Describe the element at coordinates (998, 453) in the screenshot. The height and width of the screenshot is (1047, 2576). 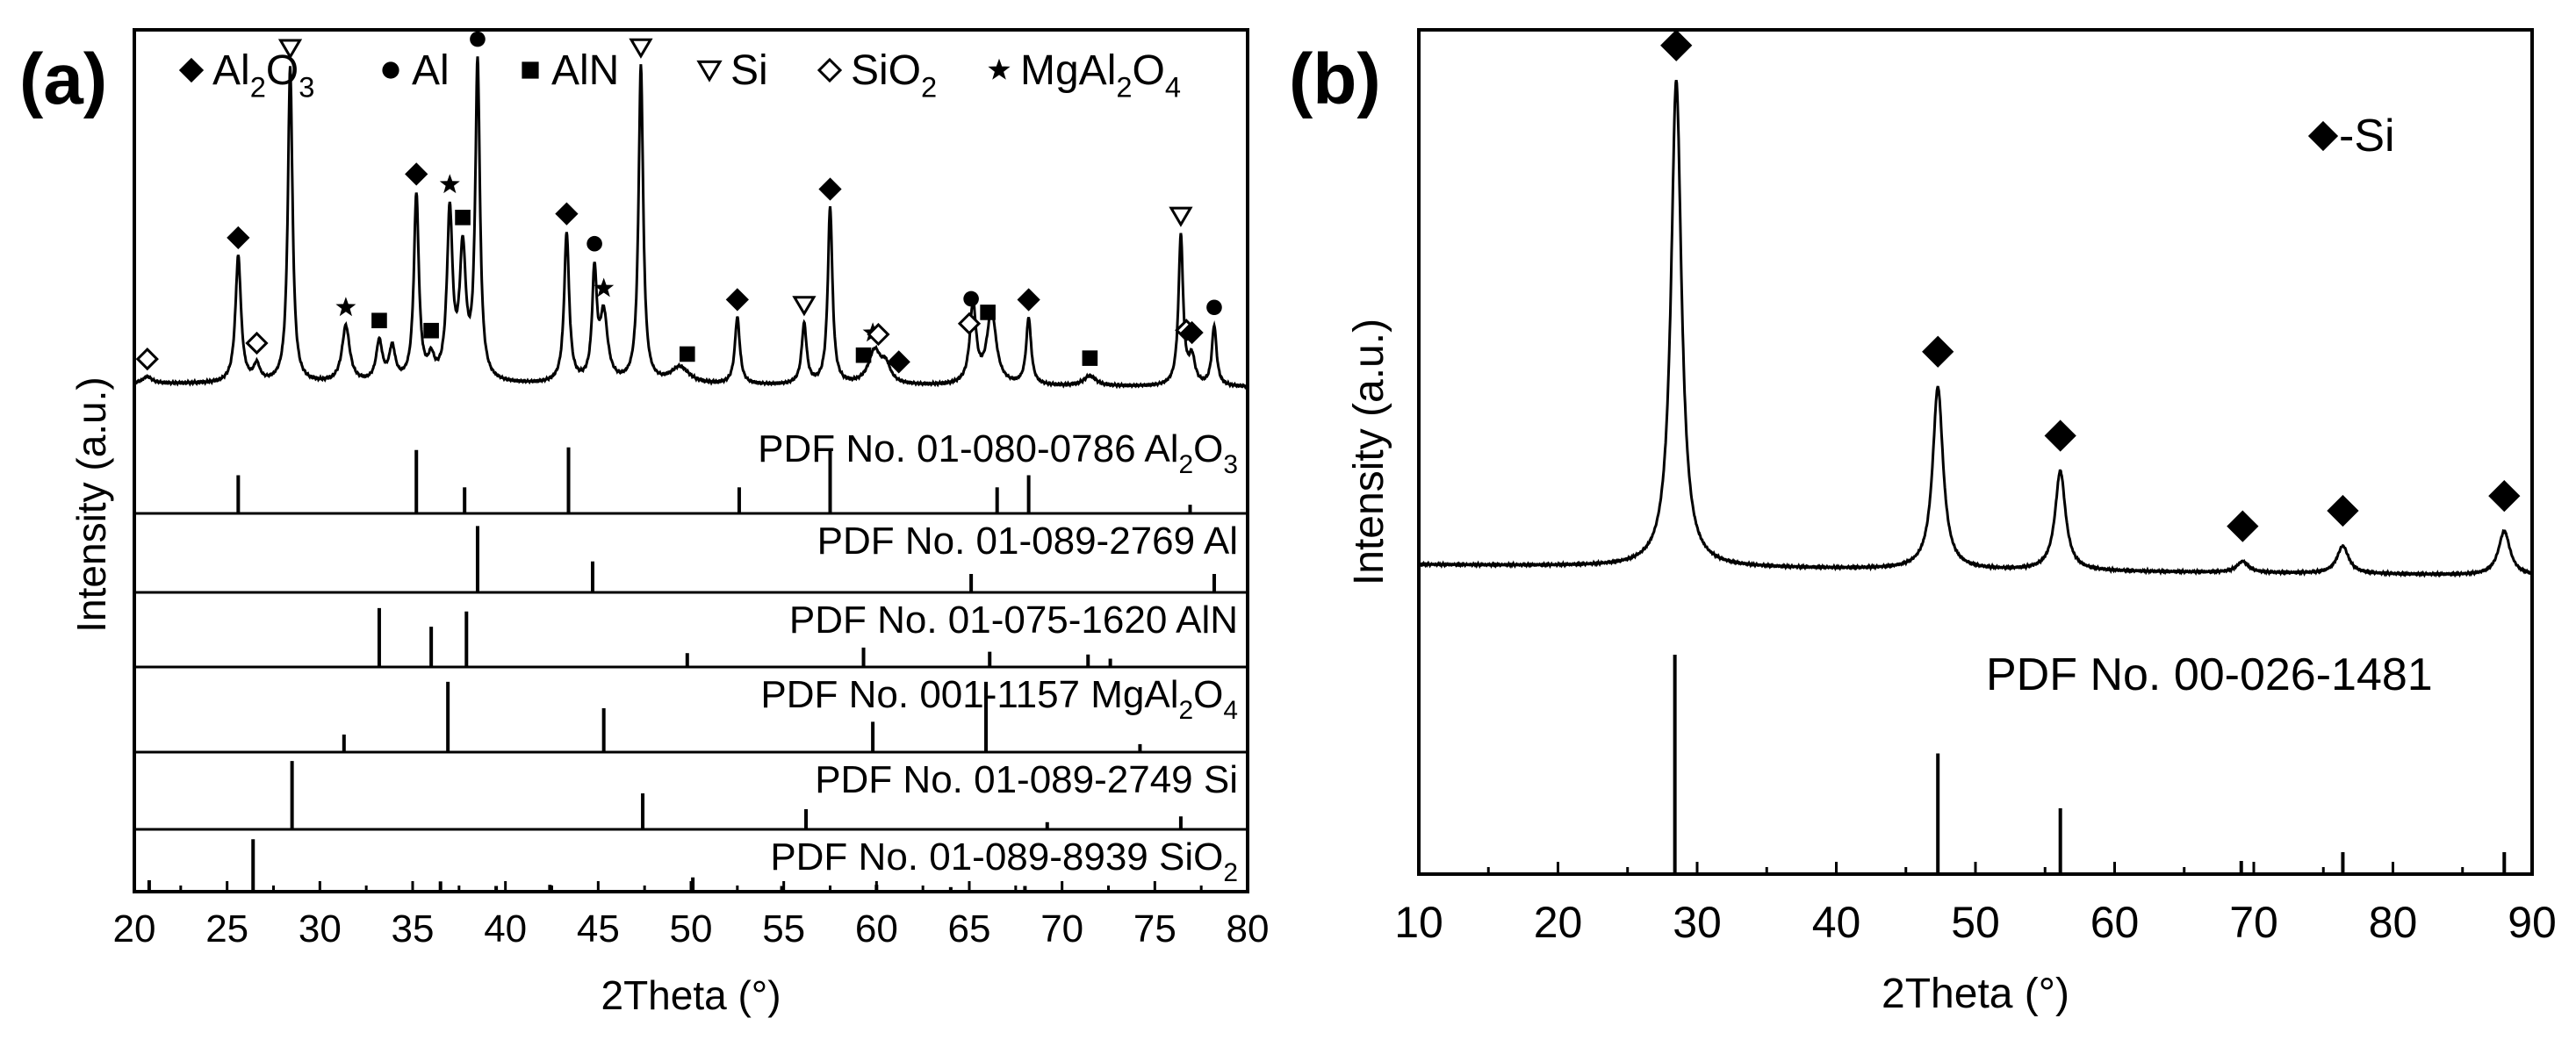
I see `reference-label: PDF No. 01-080-0786 Al2O3` at that location.